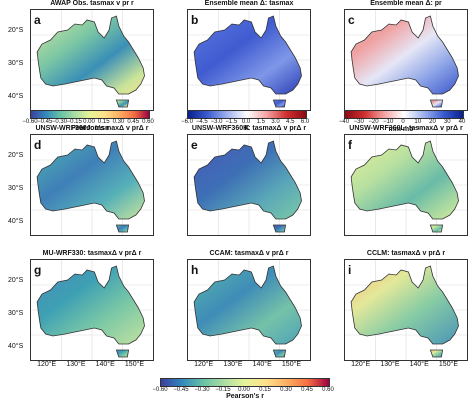 This screenshot has height=404, width=474. I want to click on colorbar-tick: 3.0, so click(275, 122).